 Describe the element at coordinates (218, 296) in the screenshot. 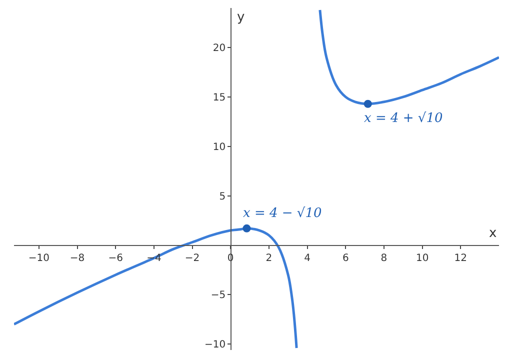

I see `y-tick-label: −5` at that location.